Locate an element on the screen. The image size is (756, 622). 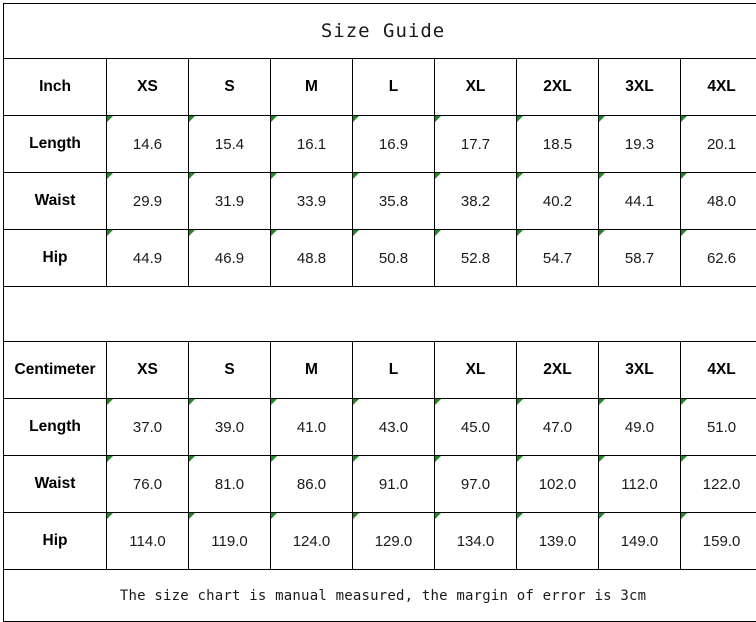
cell-value: 91.0 is located at coordinates (393, 484).